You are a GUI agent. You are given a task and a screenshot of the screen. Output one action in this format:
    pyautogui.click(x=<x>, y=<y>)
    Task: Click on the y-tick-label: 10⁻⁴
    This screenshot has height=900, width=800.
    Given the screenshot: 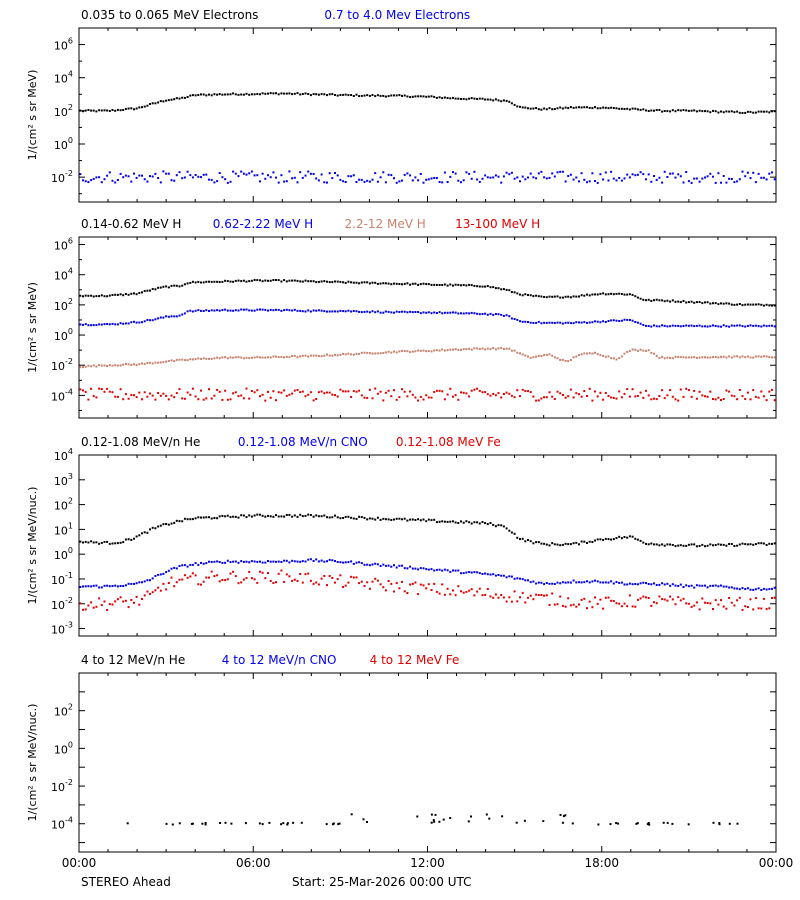 What is the action you would take?
    pyautogui.click(x=62, y=824)
    